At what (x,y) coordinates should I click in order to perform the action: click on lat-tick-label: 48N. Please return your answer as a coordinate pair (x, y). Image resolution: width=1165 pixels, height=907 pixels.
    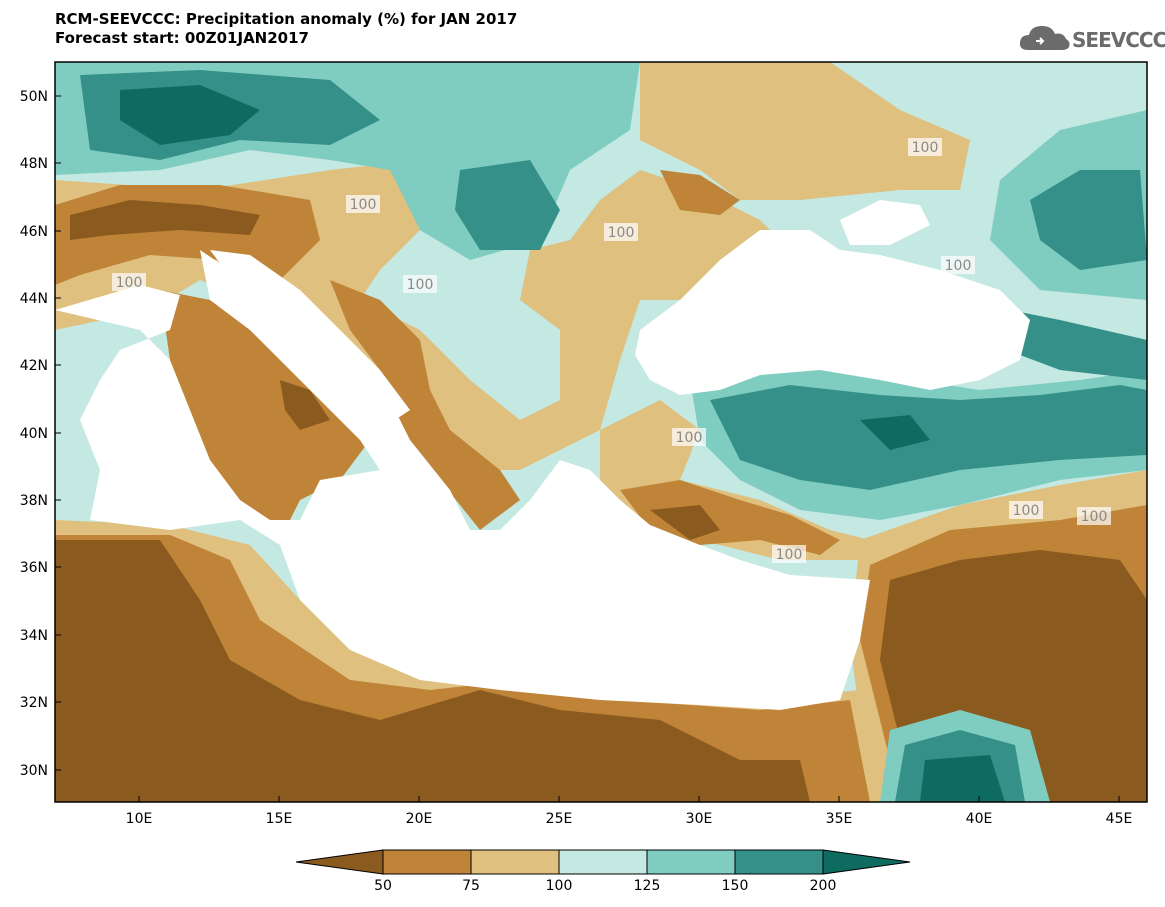
    Looking at the image, I should click on (34, 164).